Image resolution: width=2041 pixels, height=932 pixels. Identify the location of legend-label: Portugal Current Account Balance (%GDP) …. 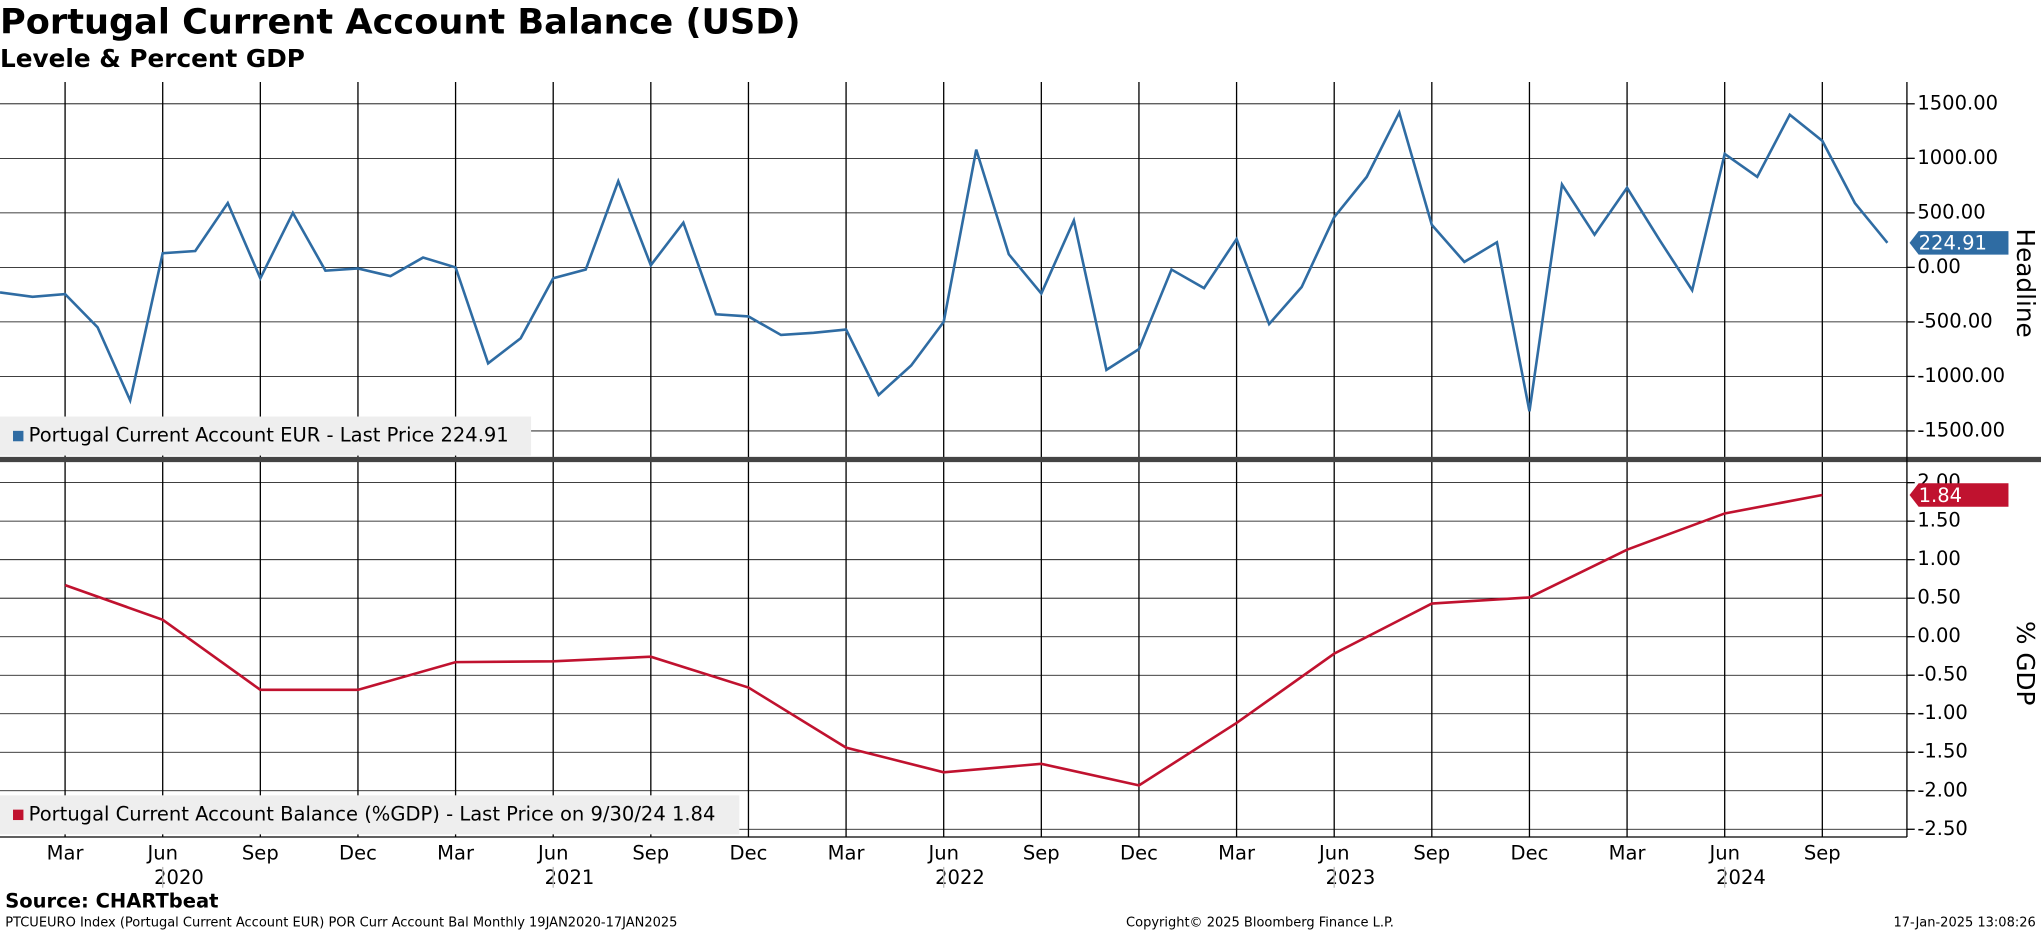
(372, 813).